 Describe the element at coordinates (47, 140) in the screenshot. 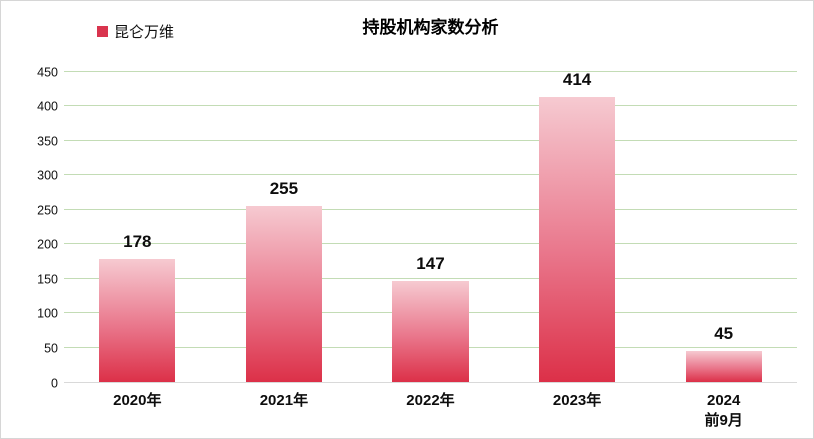

I see `y-tick-label: 350` at that location.